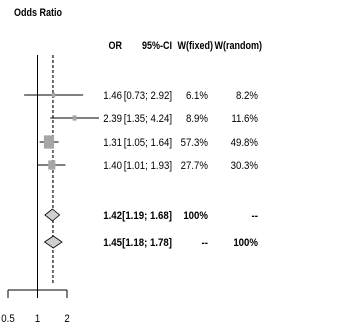  Describe the element at coordinates (8, 318) in the screenshot. I see `x-tick-label: 0.5` at that location.